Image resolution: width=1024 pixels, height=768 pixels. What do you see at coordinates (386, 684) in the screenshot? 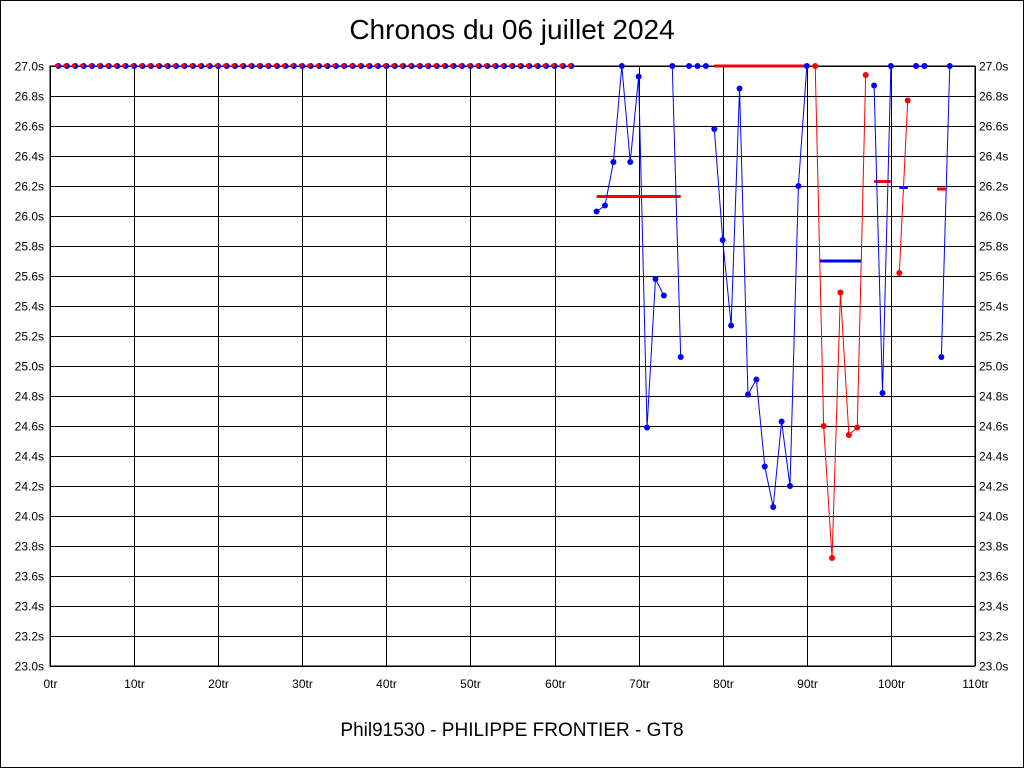
I see `x-tick-label: 40tr` at bounding box center [386, 684].